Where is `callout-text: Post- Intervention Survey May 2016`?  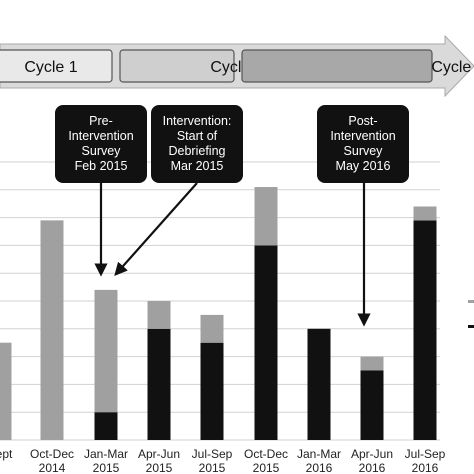 callout-text: Post- Intervention Survey May 2016 is located at coordinates (362, 144).